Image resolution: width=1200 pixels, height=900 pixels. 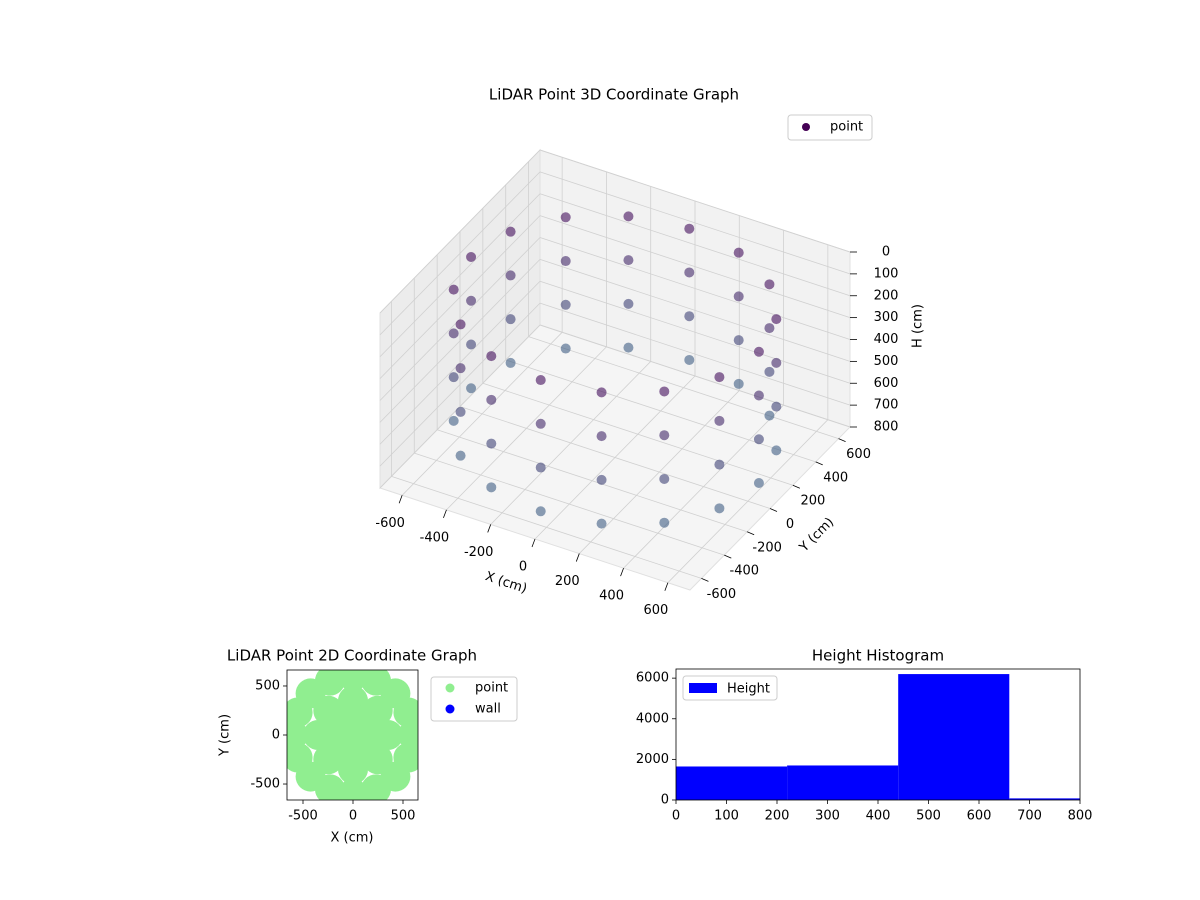 I want to click on x-tick-label: 600, so click(x=979, y=816).